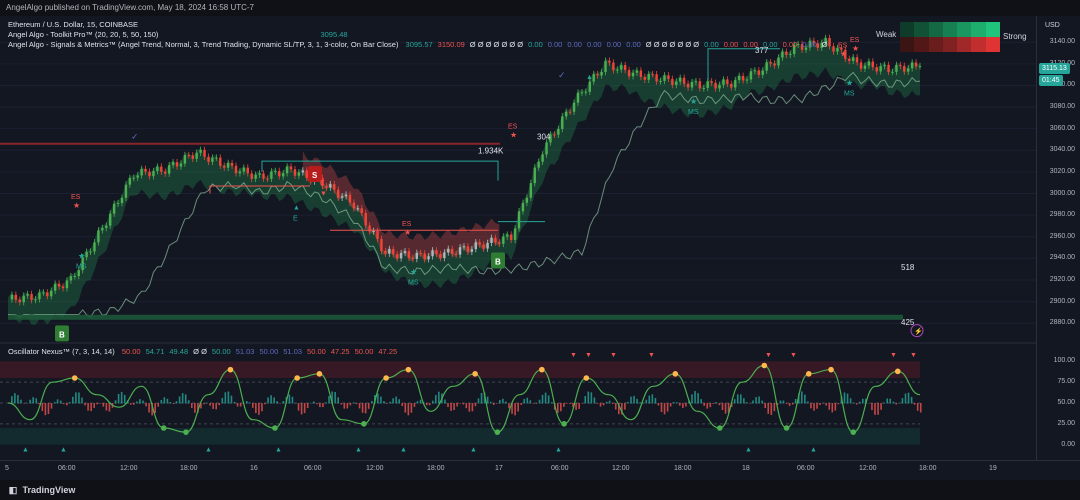 The width and height of the screenshot is (1080, 500). What do you see at coordinates (296, 208) in the screenshot?
I see `bull-arrow-icon: ▲` at bounding box center [296, 208].